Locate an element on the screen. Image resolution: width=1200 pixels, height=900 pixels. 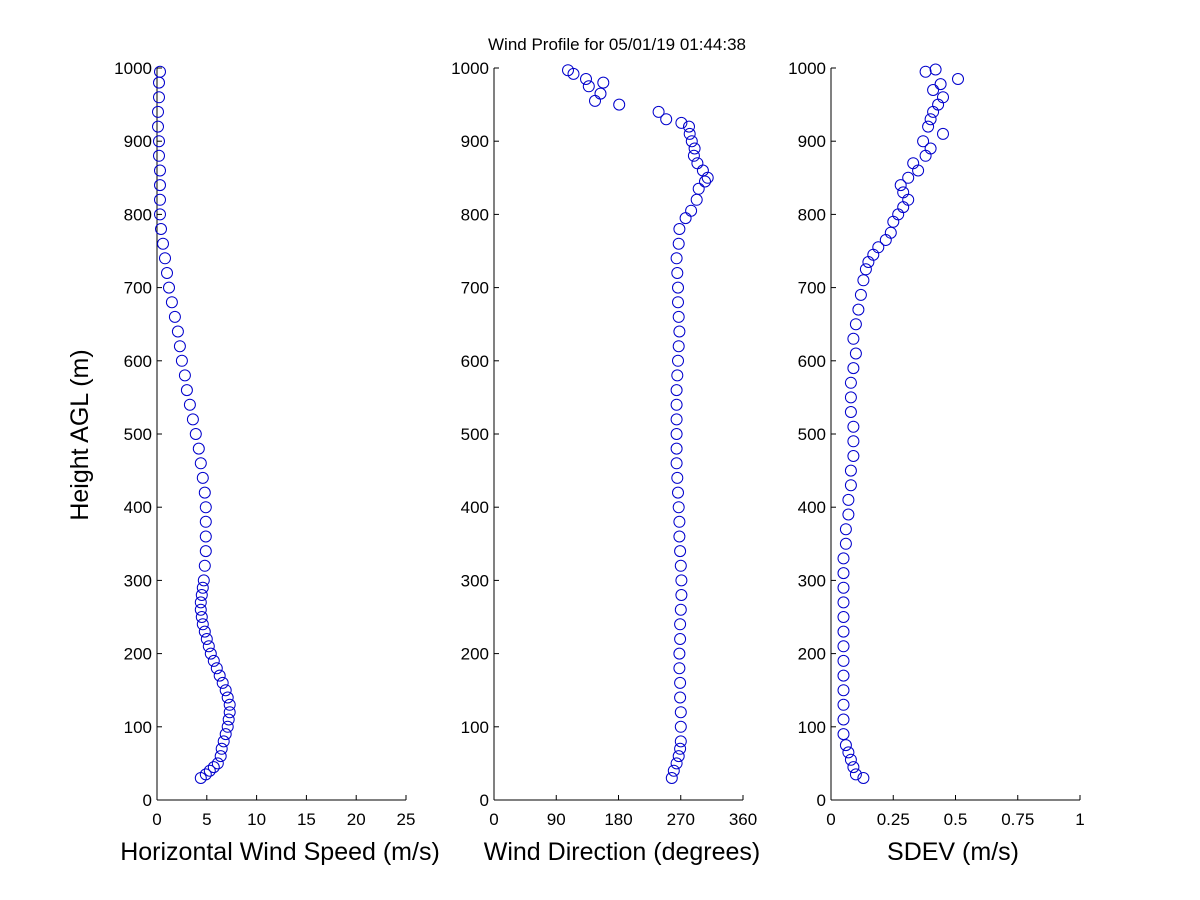
y-tick-label: 600 is located at coordinates (475, 361).